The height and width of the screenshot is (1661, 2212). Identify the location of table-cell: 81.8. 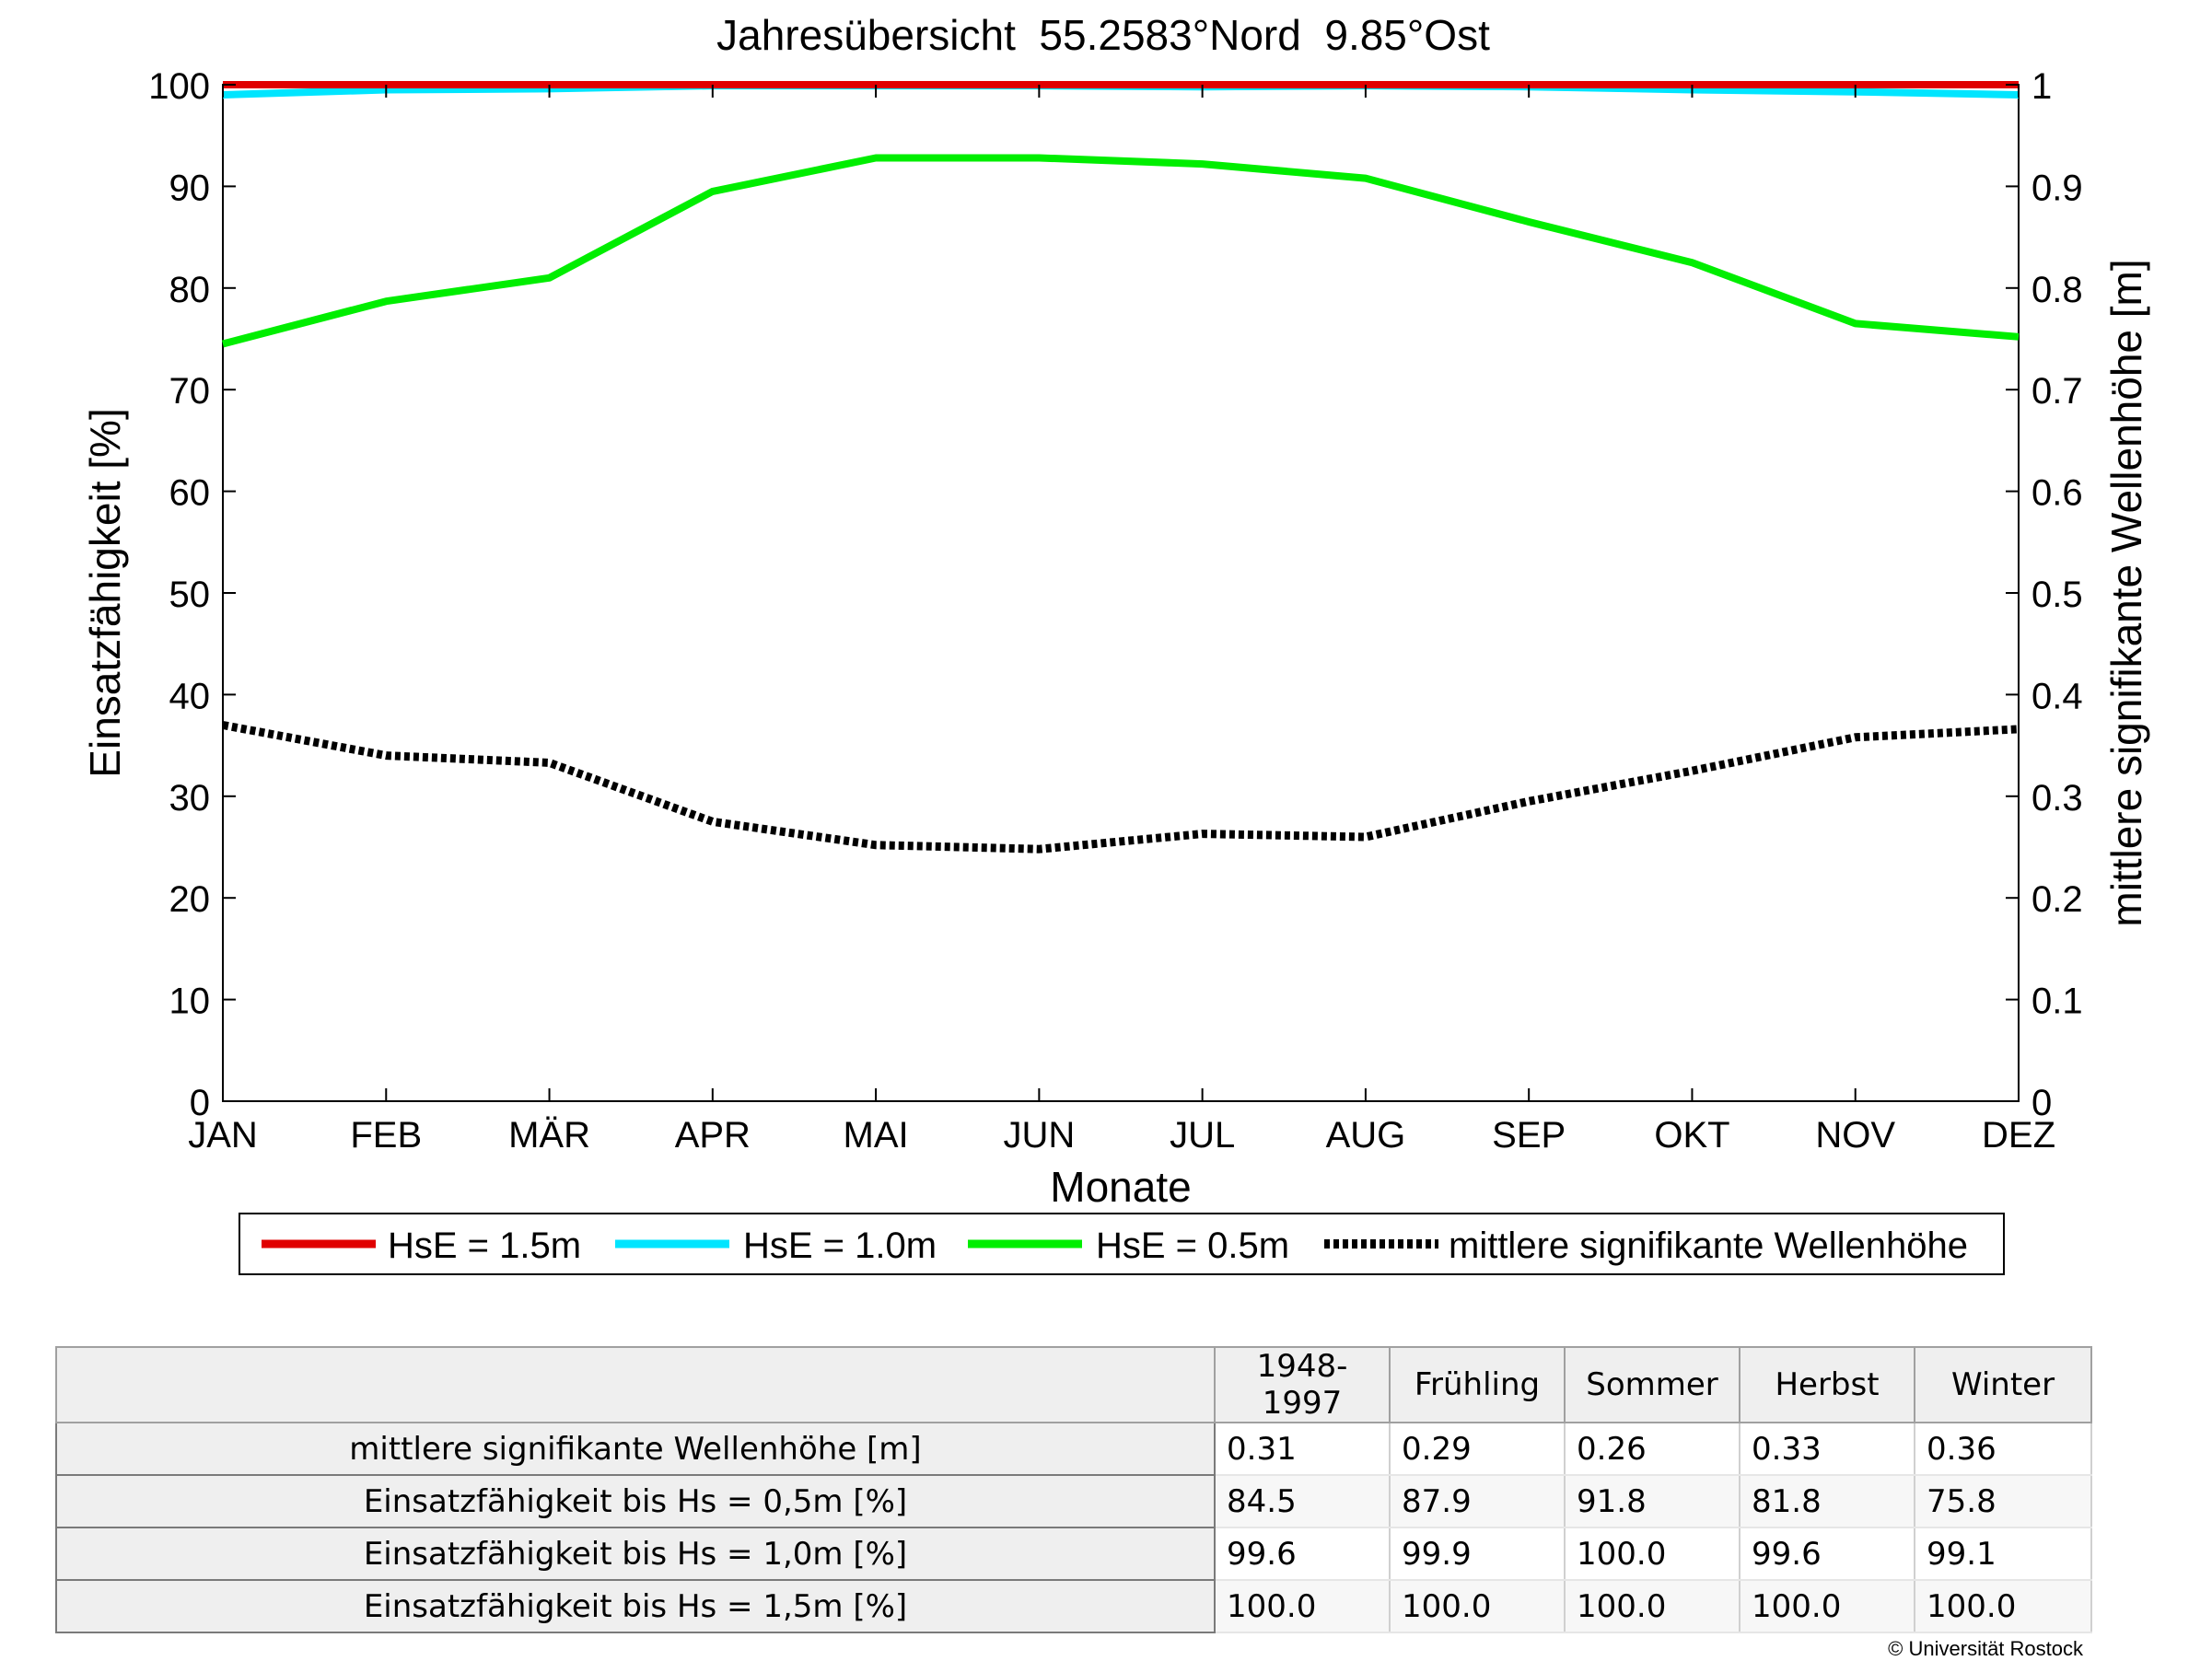
(1828, 1502).